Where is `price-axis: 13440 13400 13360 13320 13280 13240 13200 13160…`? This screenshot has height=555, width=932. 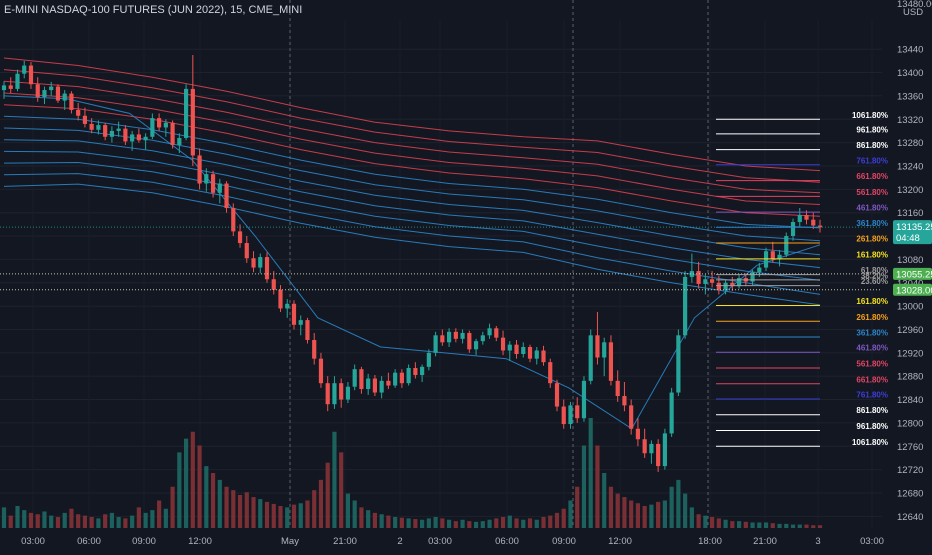 price-axis: 13440 13400 13360 13320 13280 13240 13200 13160… is located at coordinates (914, 261).